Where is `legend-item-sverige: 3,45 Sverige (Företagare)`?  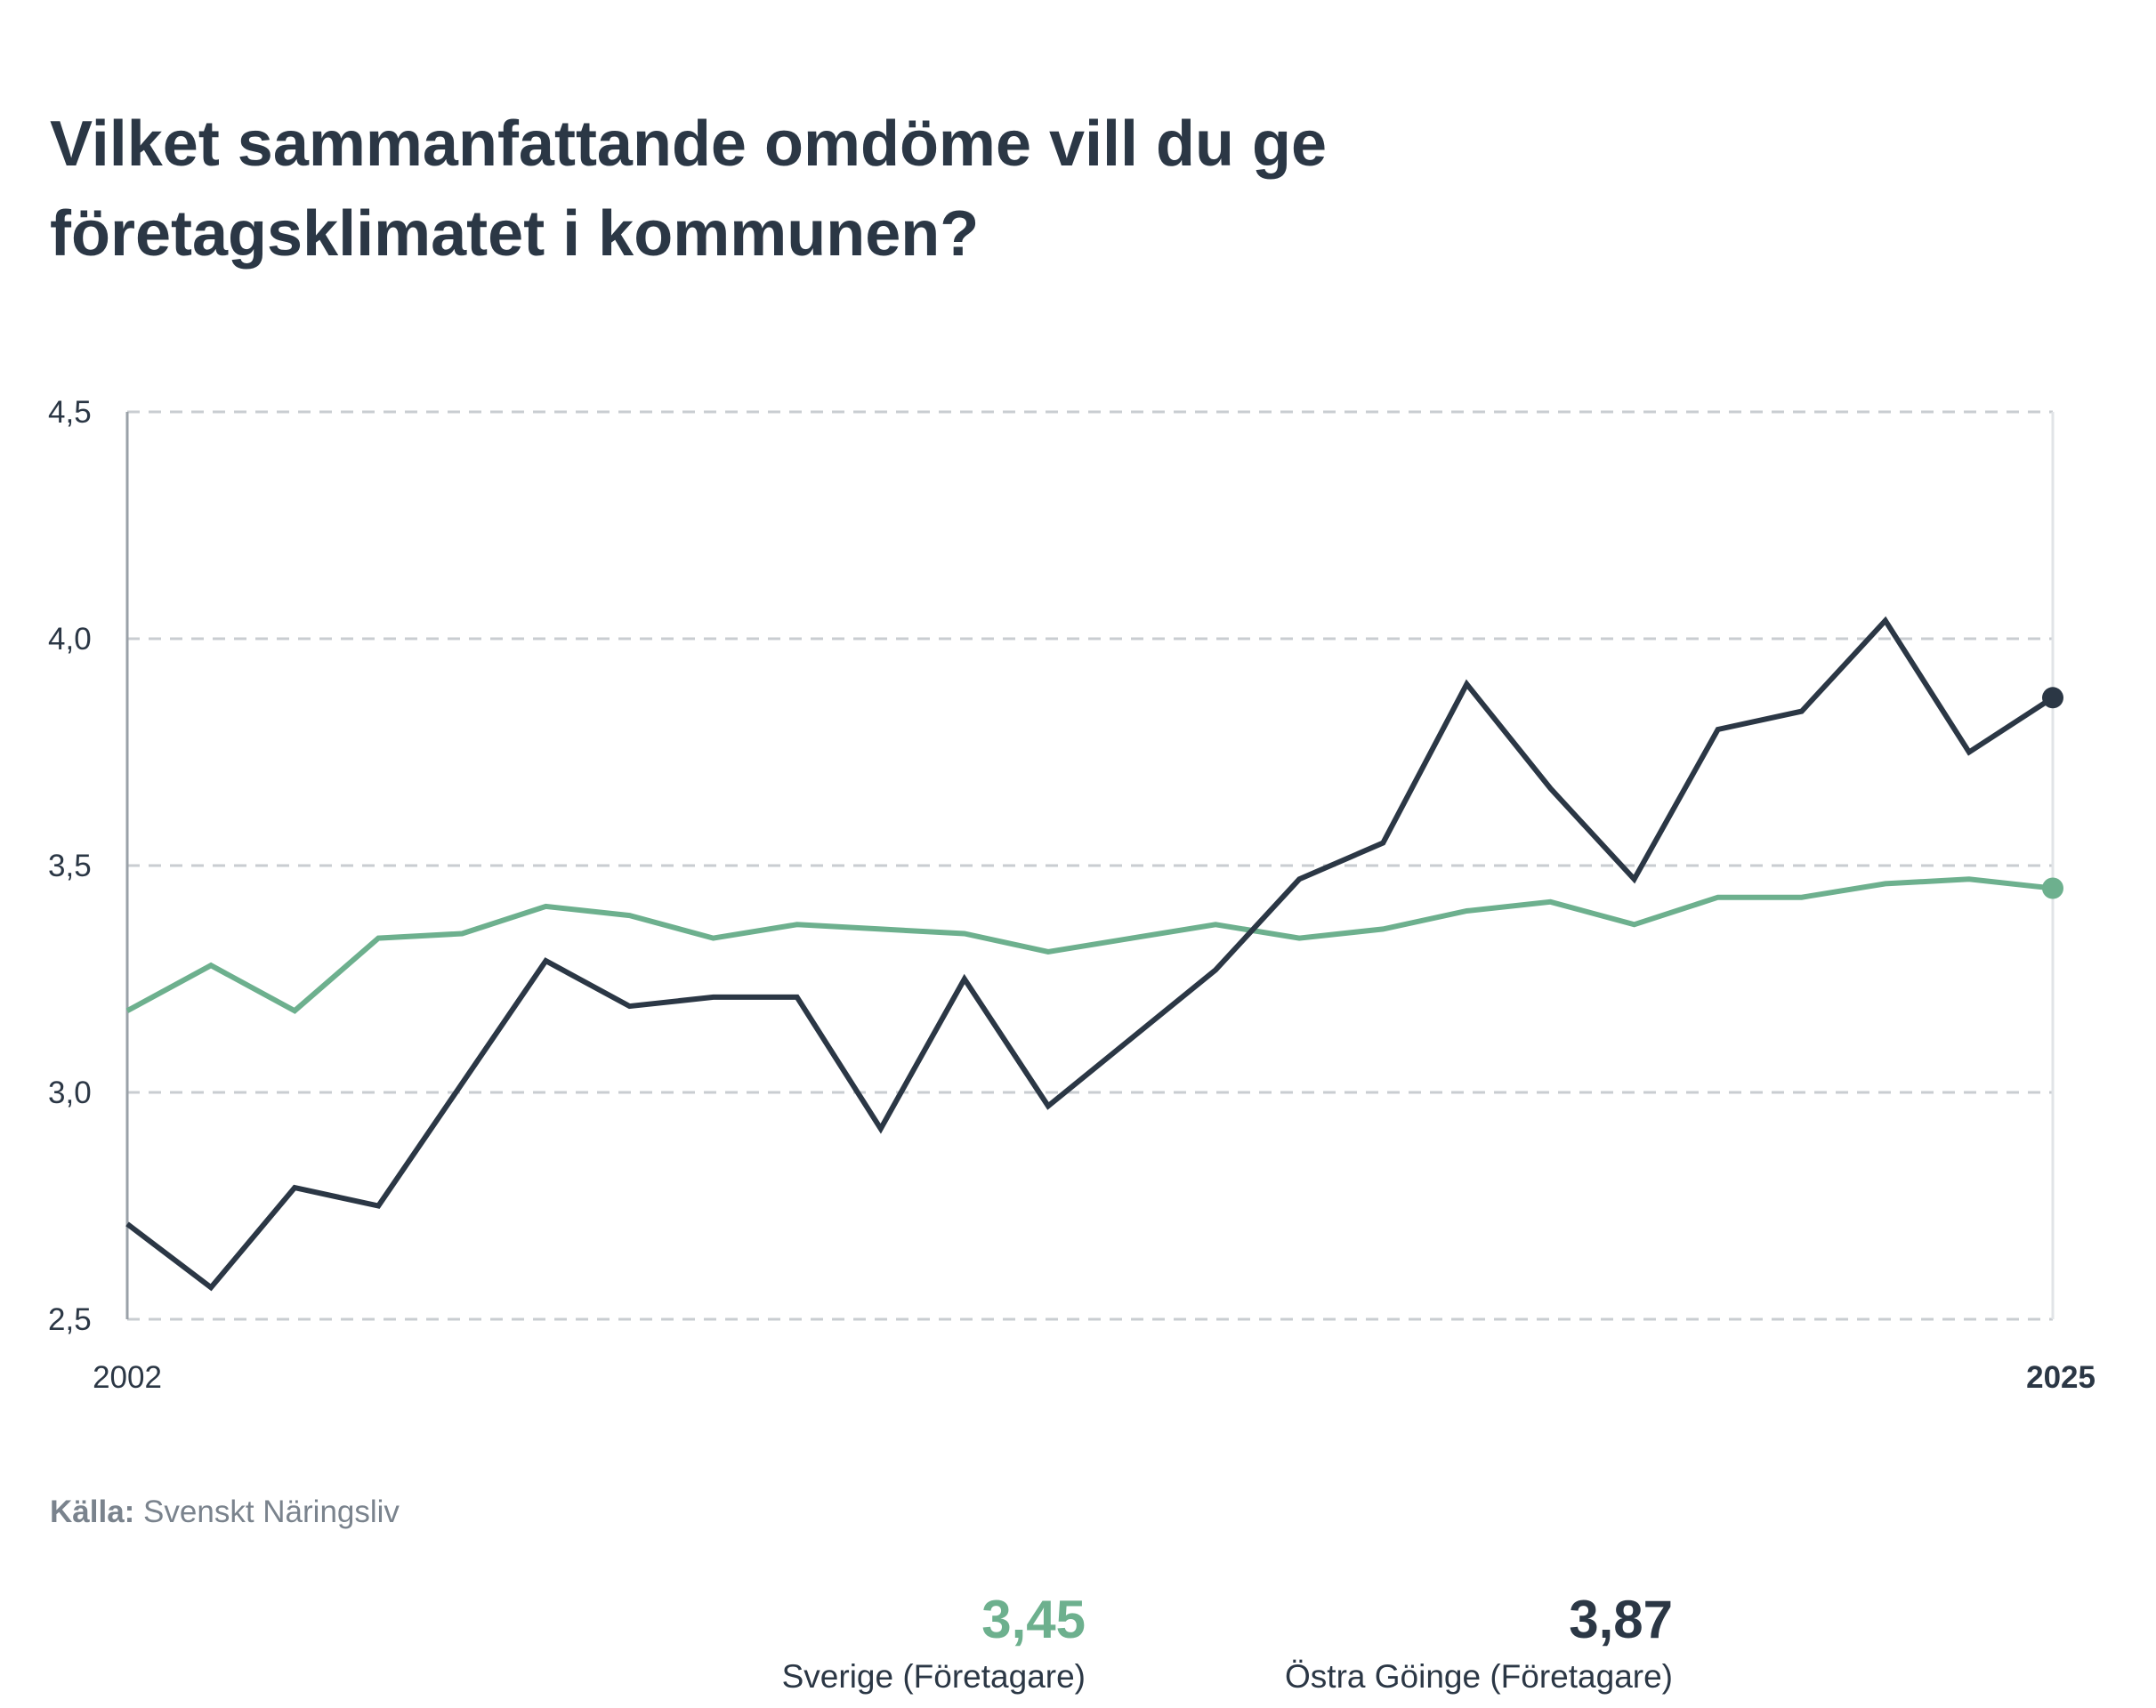
legend-item-sverige: 3,45 Sverige (Företagare) is located at coordinates (899, 1644).